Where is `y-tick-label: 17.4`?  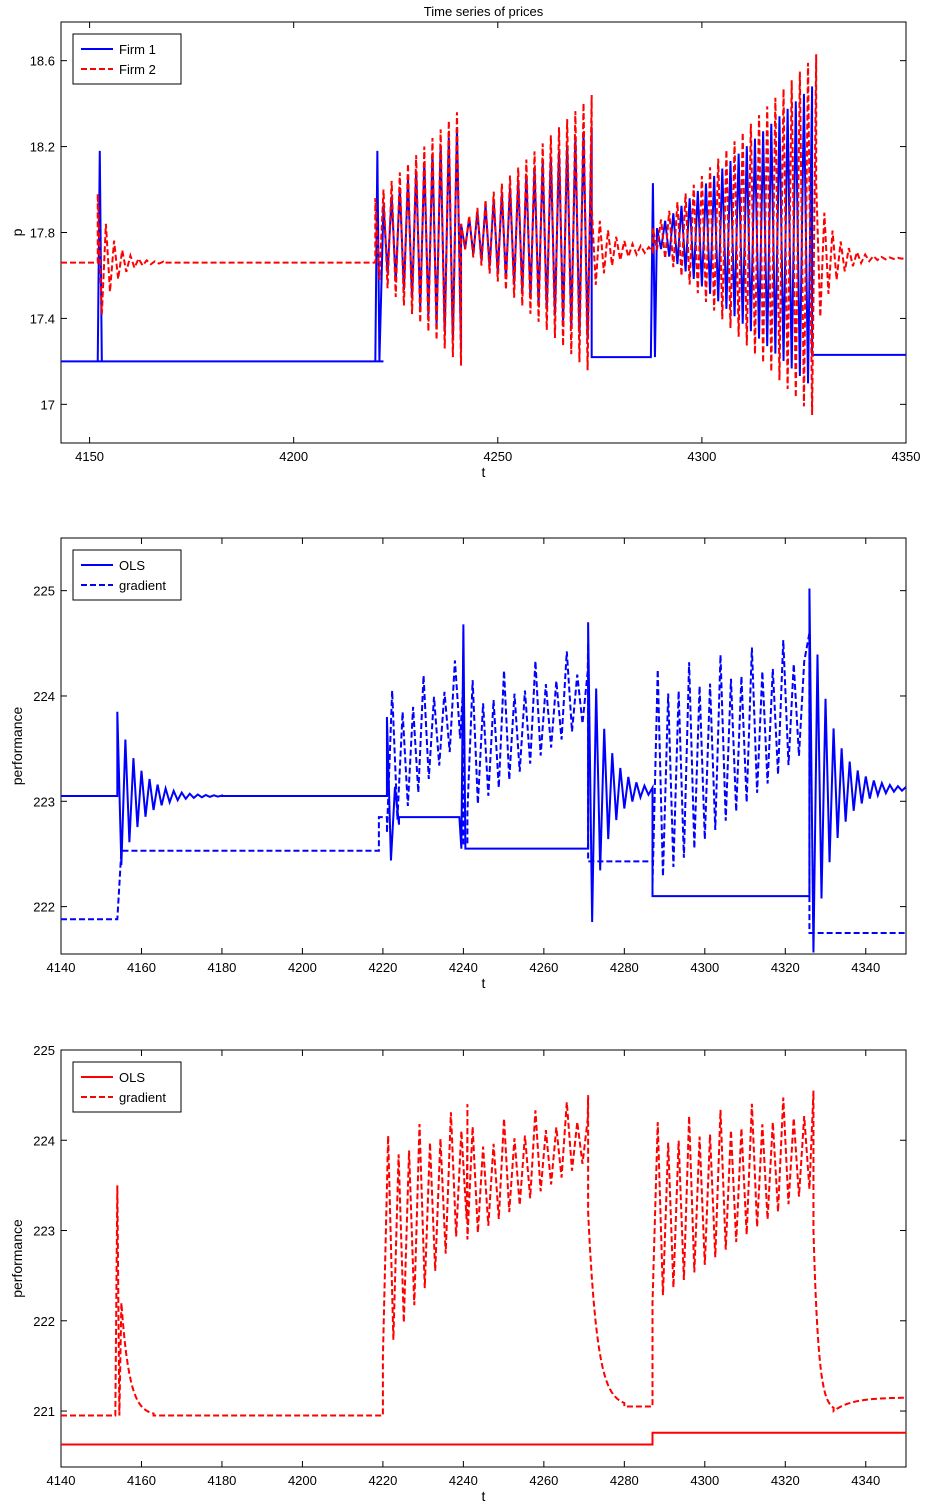 y-tick-label: 17.4 is located at coordinates (42, 318).